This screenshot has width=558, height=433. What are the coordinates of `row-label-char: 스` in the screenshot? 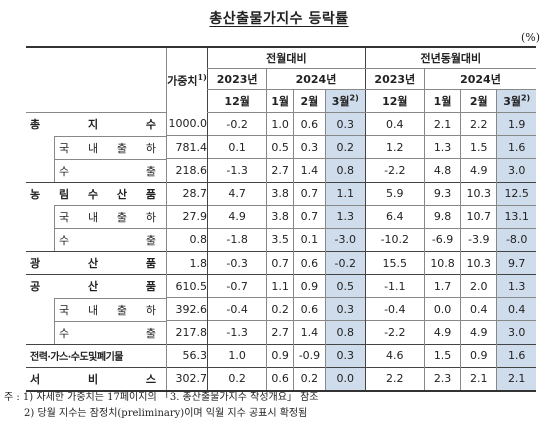 It's located at (150, 379).